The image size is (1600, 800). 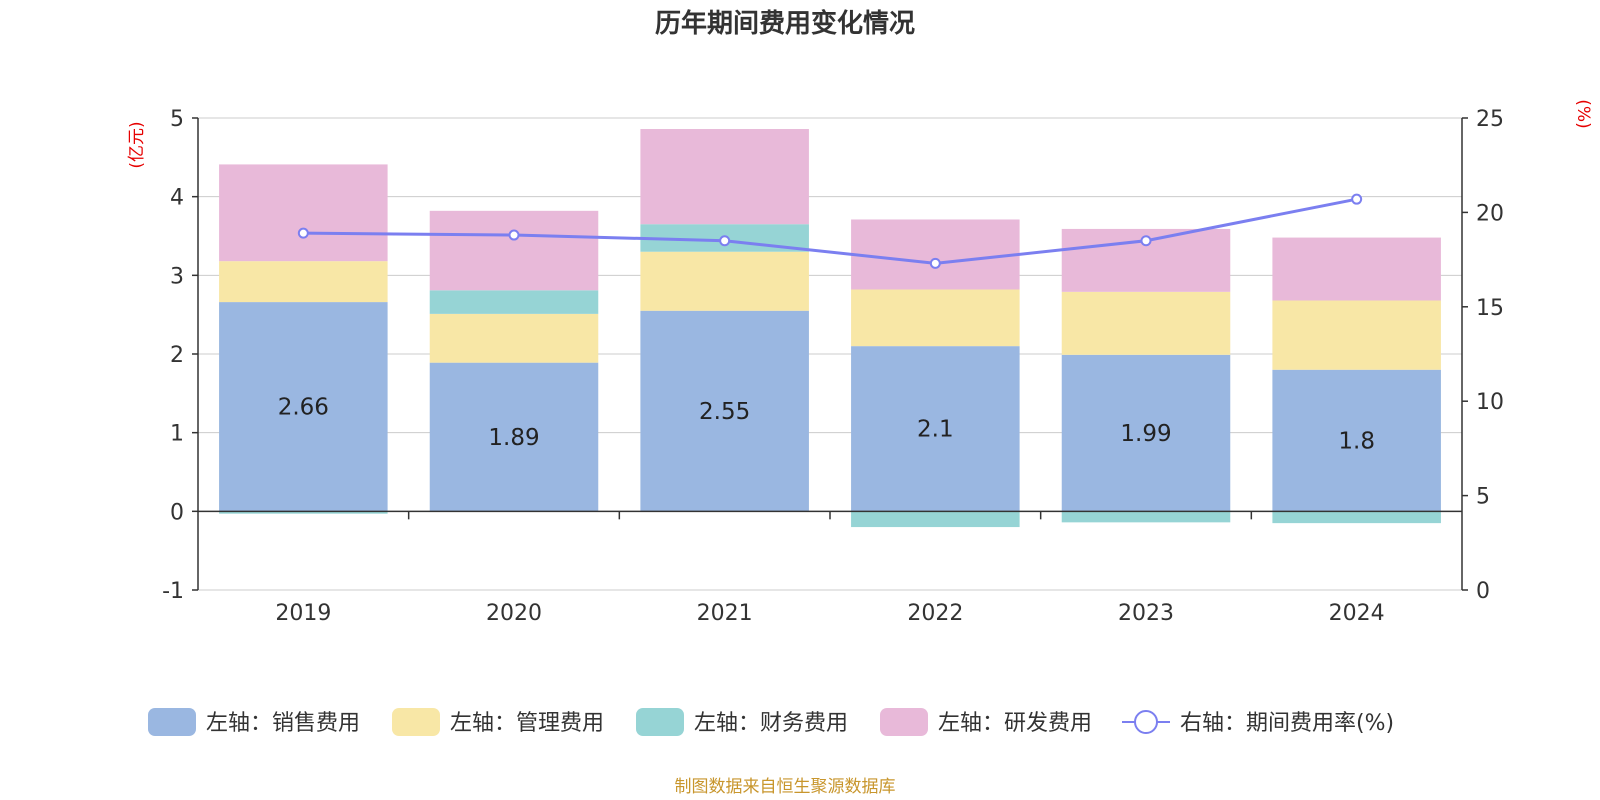 I want to click on category-label: 2020, so click(x=514, y=613).